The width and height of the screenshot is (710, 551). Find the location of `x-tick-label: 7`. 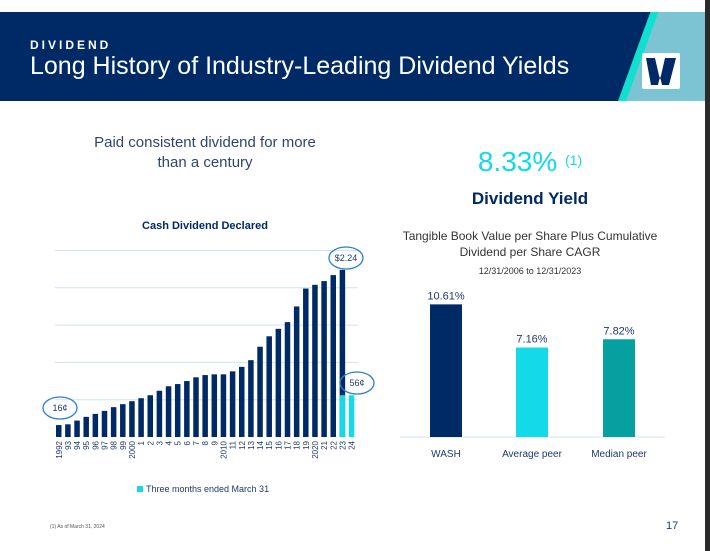

x-tick-label: 7 is located at coordinates (196, 442).